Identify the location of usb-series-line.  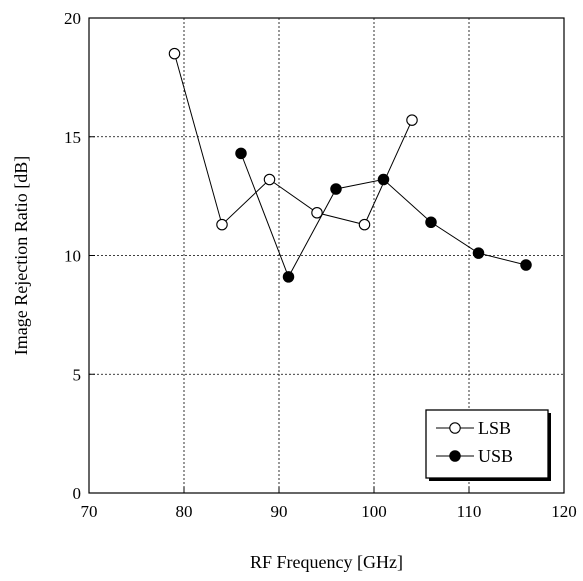
(383, 216).